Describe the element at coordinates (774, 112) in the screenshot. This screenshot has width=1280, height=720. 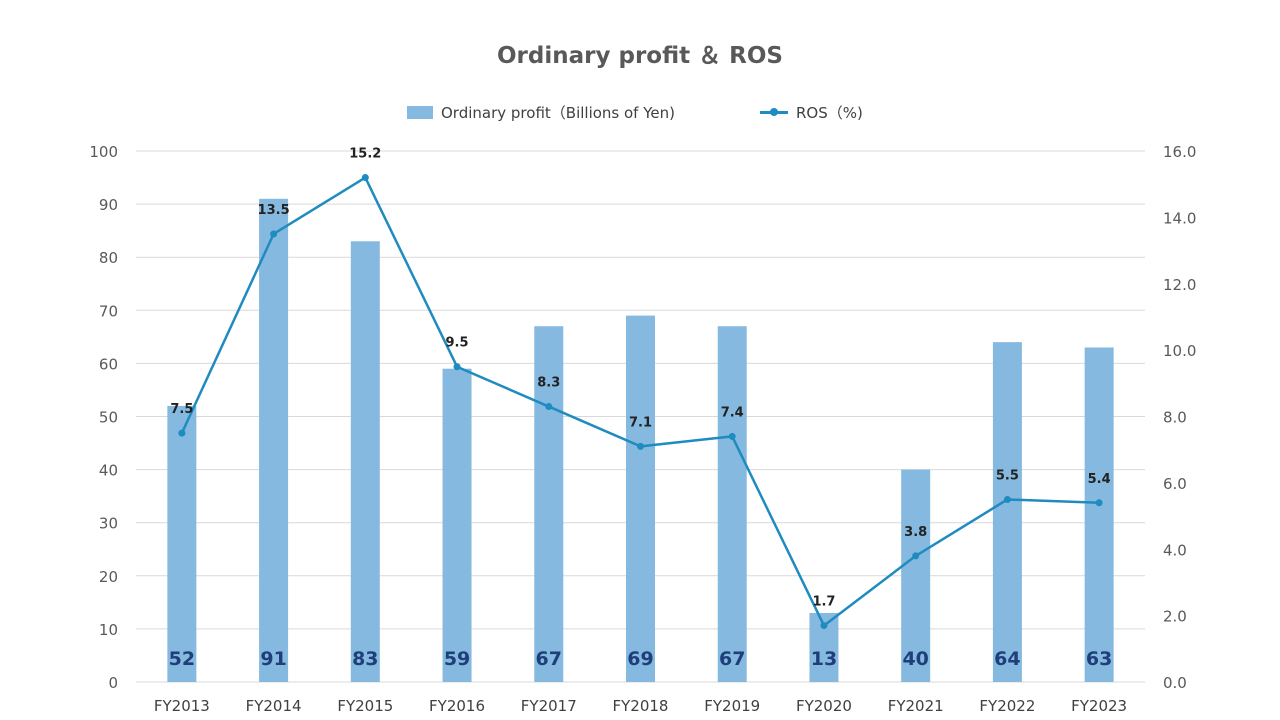
I see `legend-swatch-line` at that location.